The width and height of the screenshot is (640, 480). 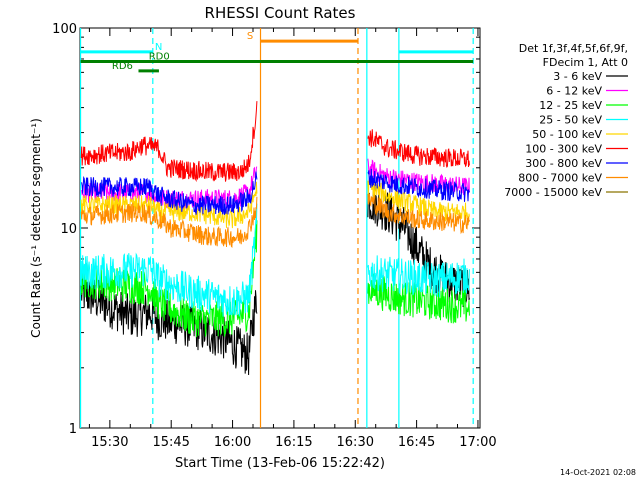 What do you see at coordinates (355, 442) in the screenshot?
I see `x-tick-label: 16:30` at bounding box center [355, 442].